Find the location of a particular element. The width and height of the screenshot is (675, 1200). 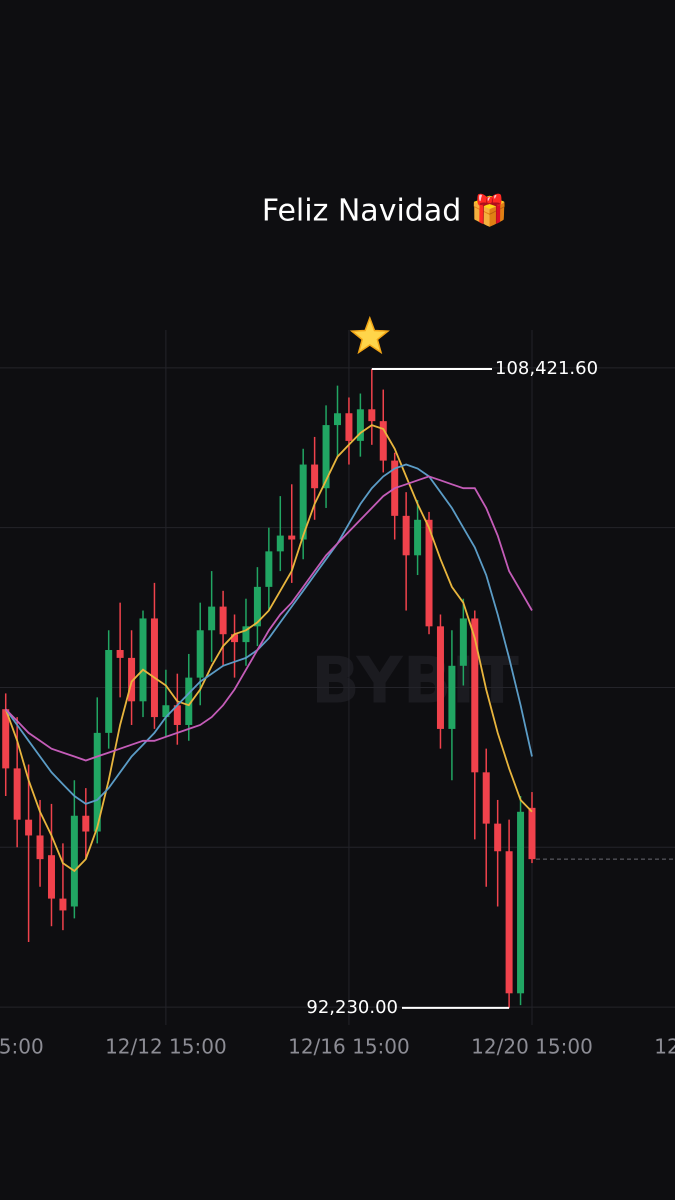

x-tick-label: 12/24 15:00 is located at coordinates (664, 1047).